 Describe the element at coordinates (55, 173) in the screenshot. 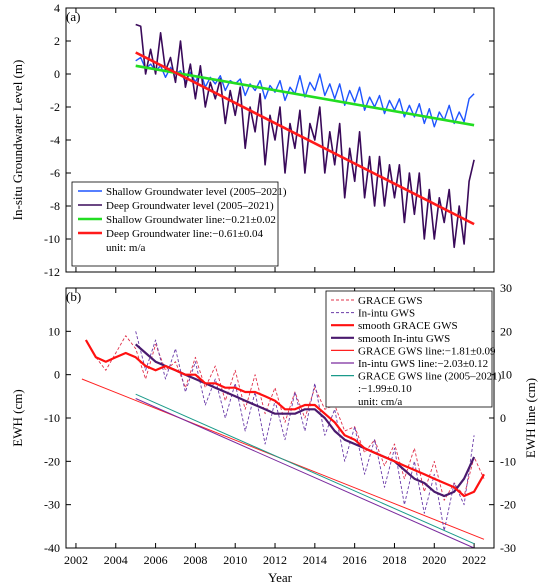

I see `a-ytick-label: -6` at that location.